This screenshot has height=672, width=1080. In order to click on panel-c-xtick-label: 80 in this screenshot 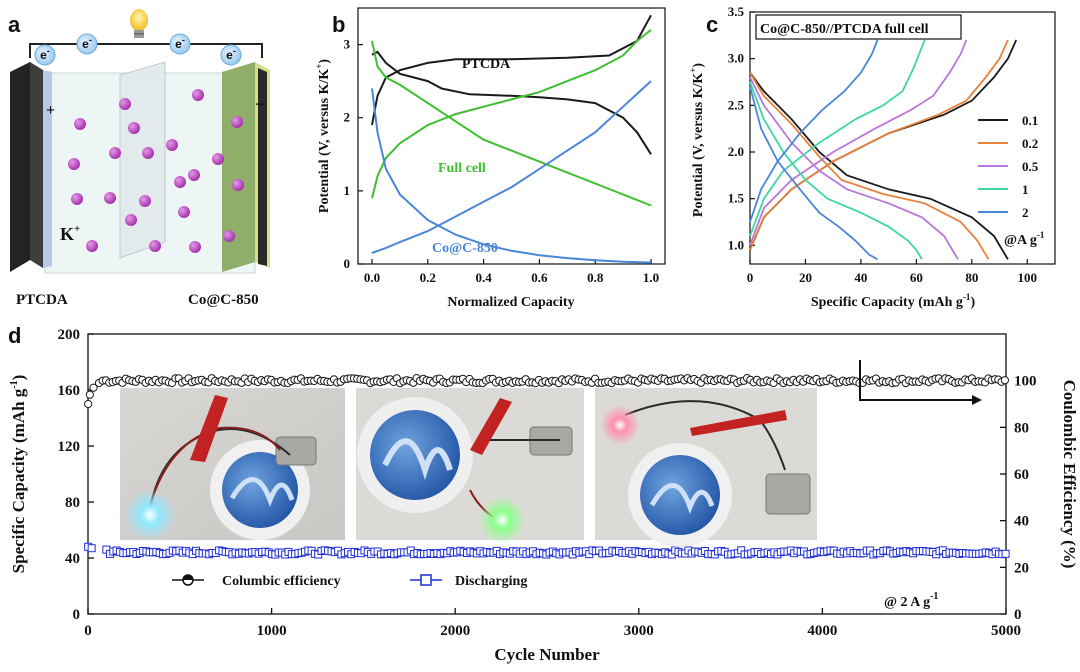, I will do `click(971, 277)`.